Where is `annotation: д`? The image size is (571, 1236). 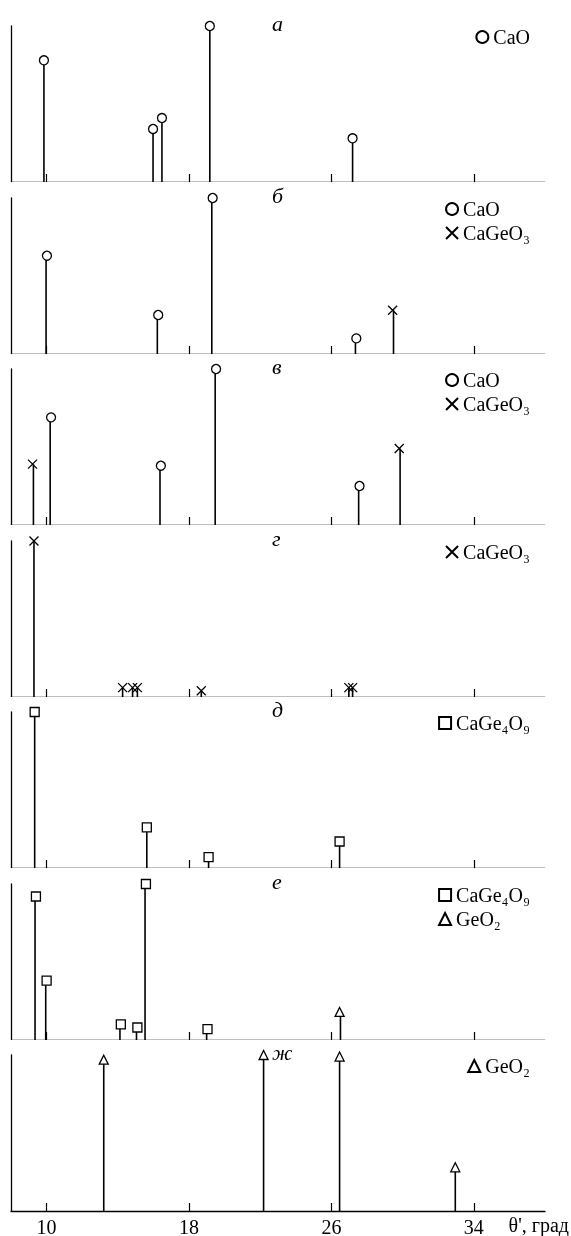
annotation: д is located at coordinates (278, 709).